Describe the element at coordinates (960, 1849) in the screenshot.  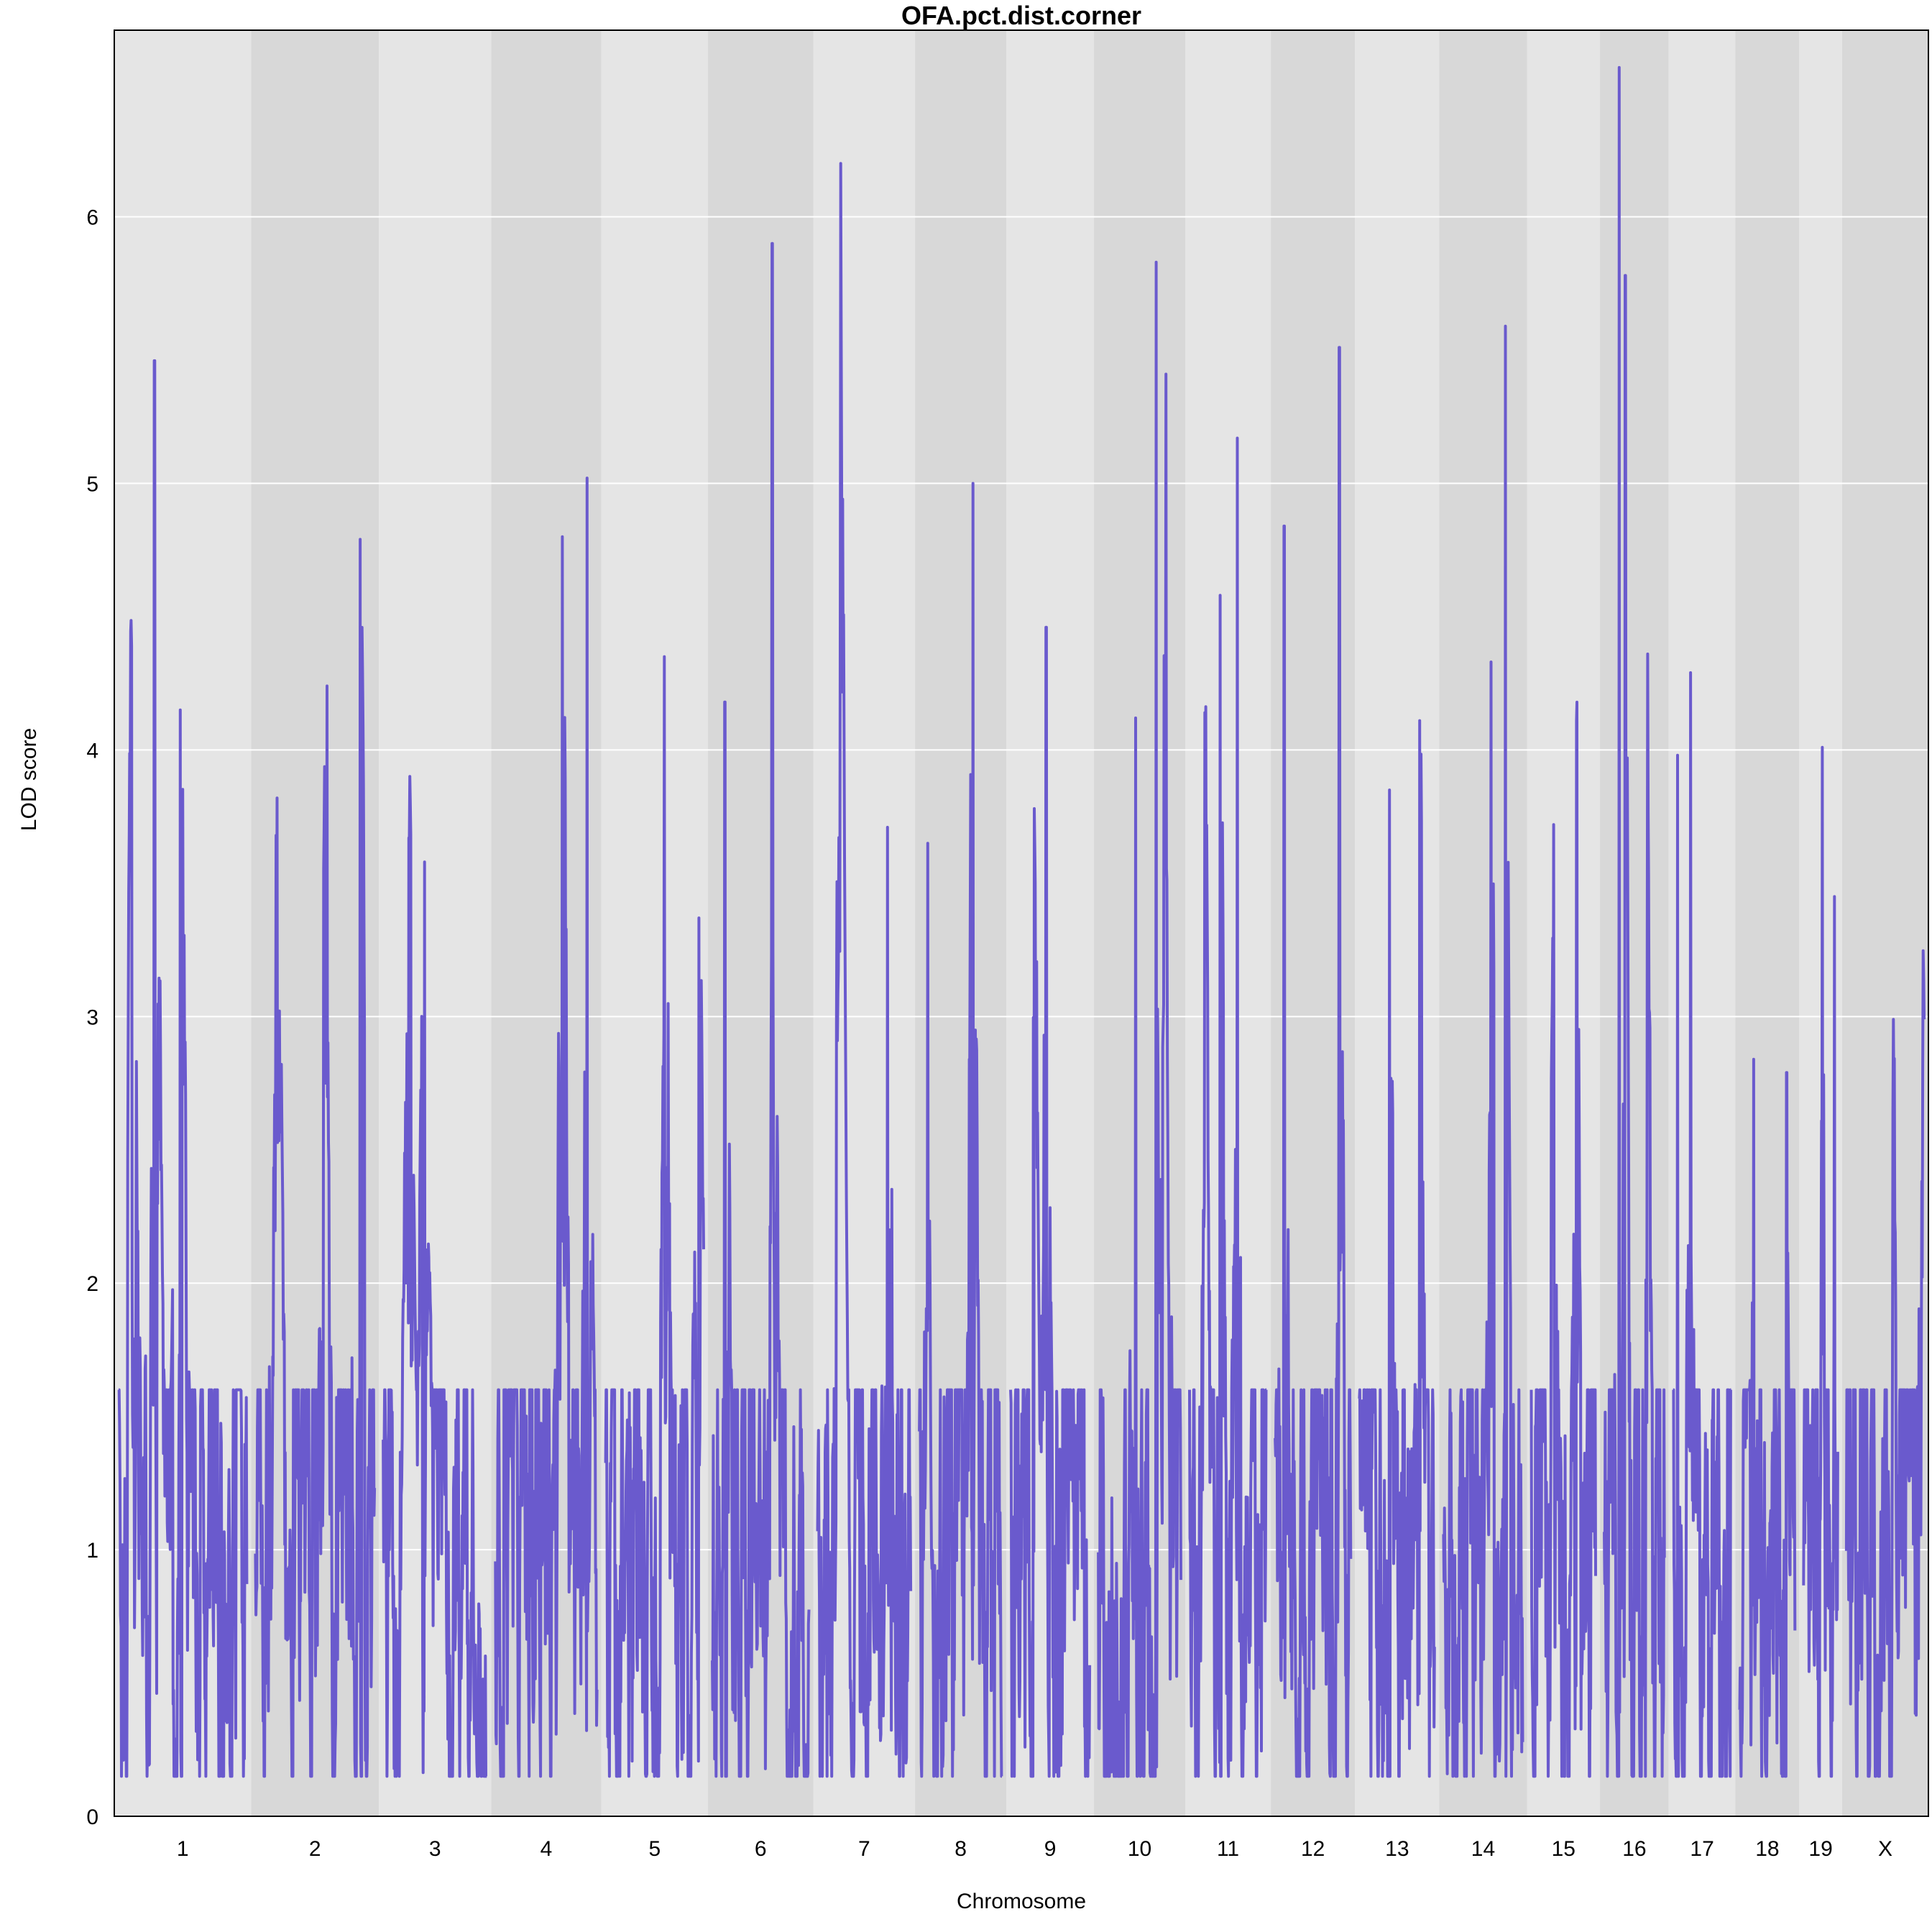
I see `x-tick-label: 8` at that location.